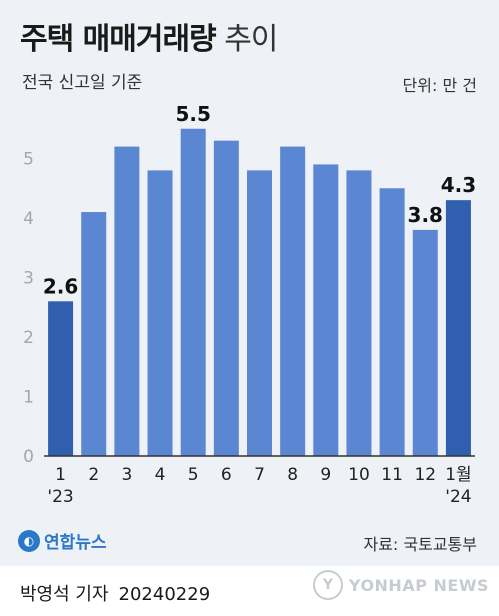  Describe the element at coordinates (93, 475) in the screenshot. I see `x-tick-label: 2` at that location.